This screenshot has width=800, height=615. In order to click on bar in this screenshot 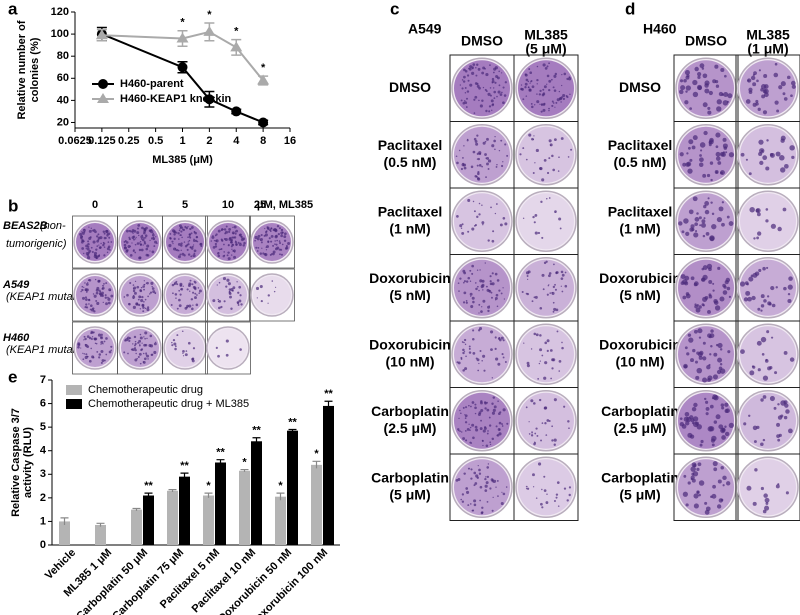, I will do `click(136, 527)`.